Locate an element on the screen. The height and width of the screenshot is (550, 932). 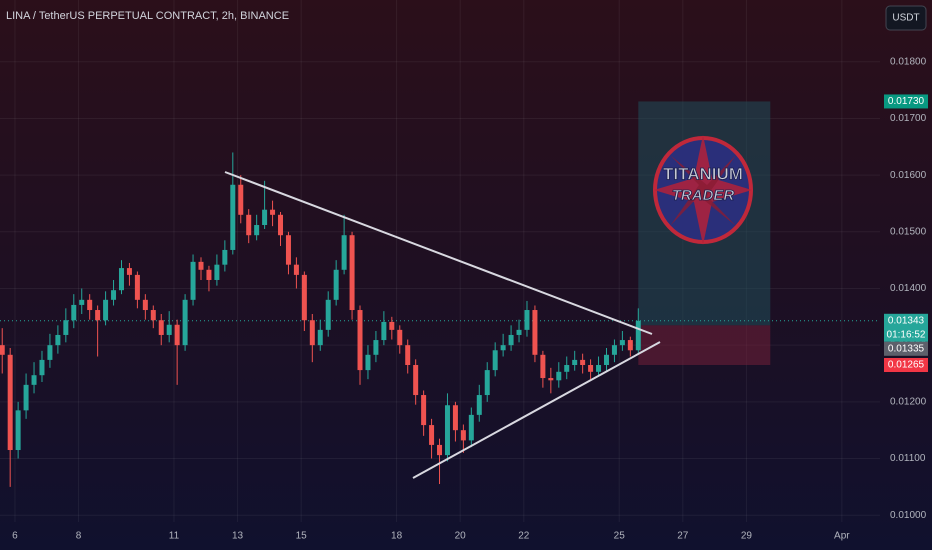
x-tick-label: 22 is located at coordinates (524, 536).